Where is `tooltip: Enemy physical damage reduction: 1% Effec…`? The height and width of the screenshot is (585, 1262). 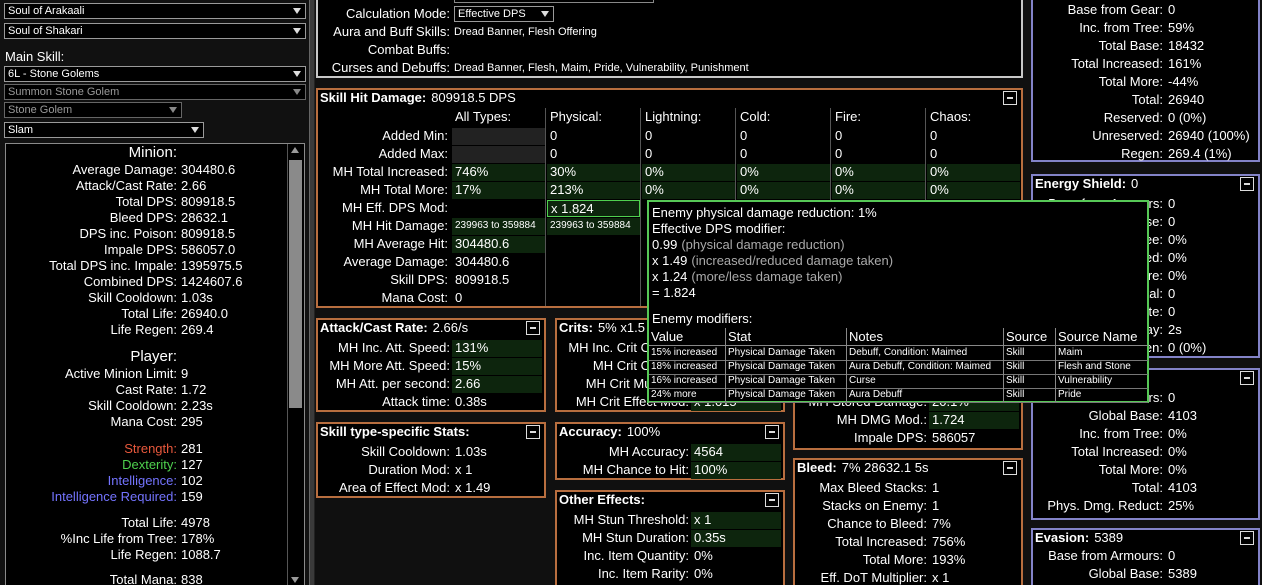
tooltip: Enemy physical damage reduction: 1% Effec… is located at coordinates (898, 301).